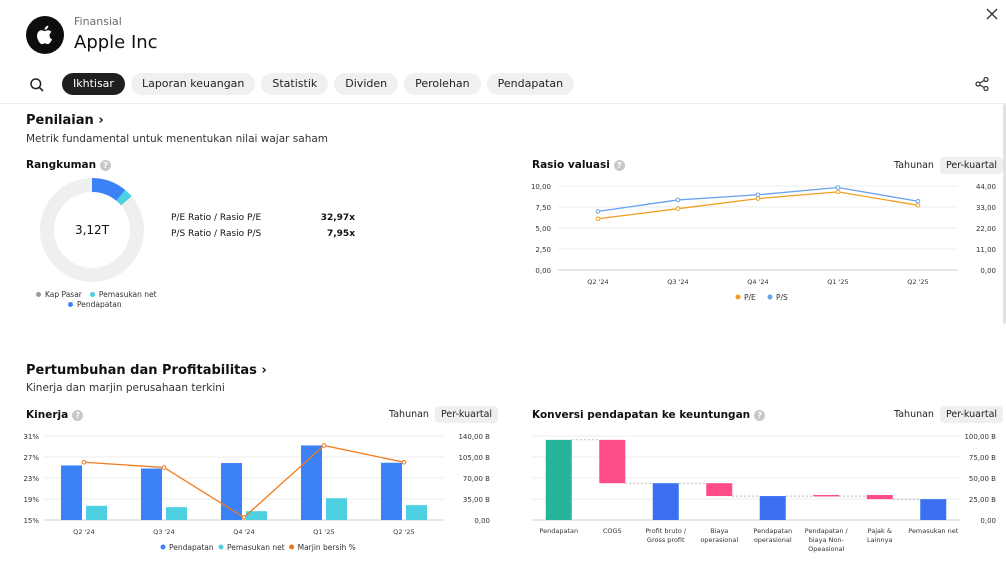 This screenshot has height=572, width=1006. I want to click on apple-icon, so click(44, 35).